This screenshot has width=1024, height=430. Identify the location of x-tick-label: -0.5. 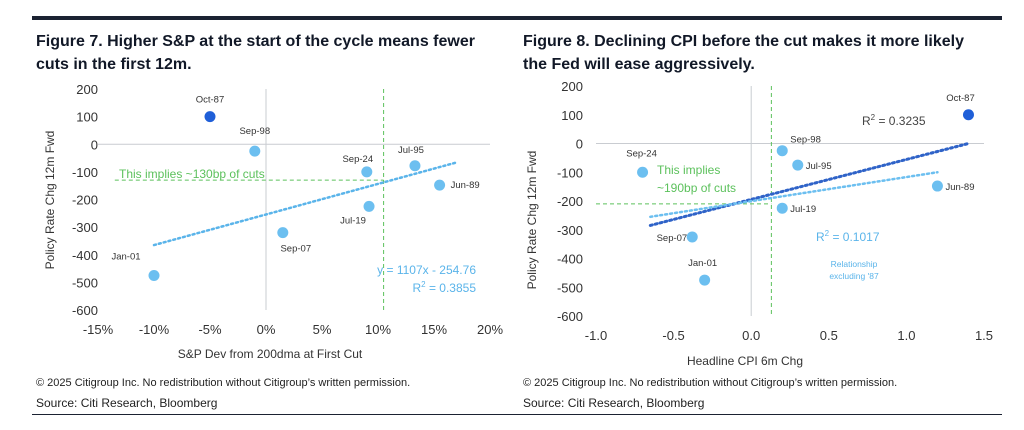
(673, 335).